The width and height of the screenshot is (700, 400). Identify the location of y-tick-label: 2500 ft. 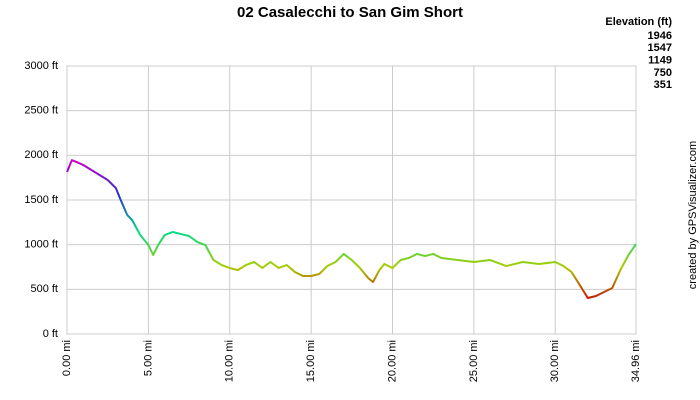
(41, 111).